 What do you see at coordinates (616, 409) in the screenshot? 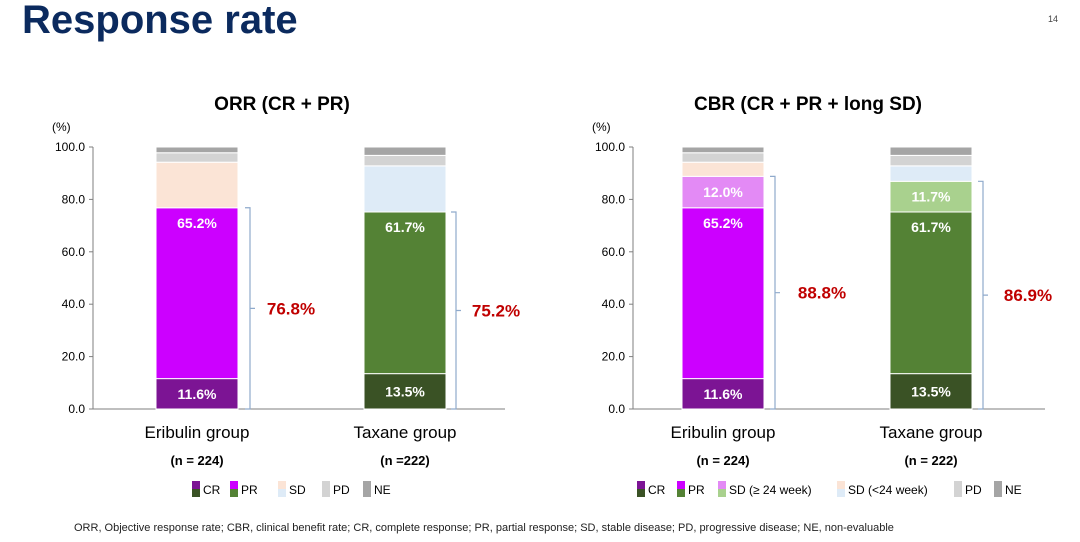
I see `cbr-y-tick-label: 0.0` at bounding box center [616, 409].